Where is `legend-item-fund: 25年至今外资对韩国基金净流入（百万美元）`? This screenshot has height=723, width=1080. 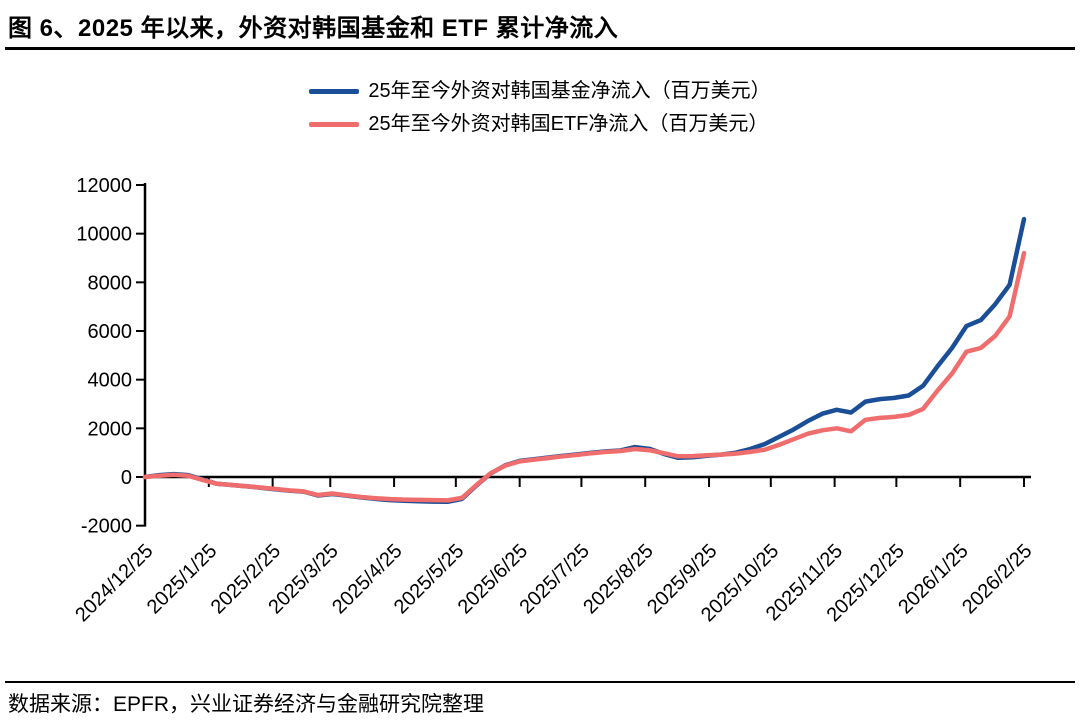 legend-item-fund: 25年至今外资对韩国基金净流入（百万美元） is located at coordinates (540, 91).